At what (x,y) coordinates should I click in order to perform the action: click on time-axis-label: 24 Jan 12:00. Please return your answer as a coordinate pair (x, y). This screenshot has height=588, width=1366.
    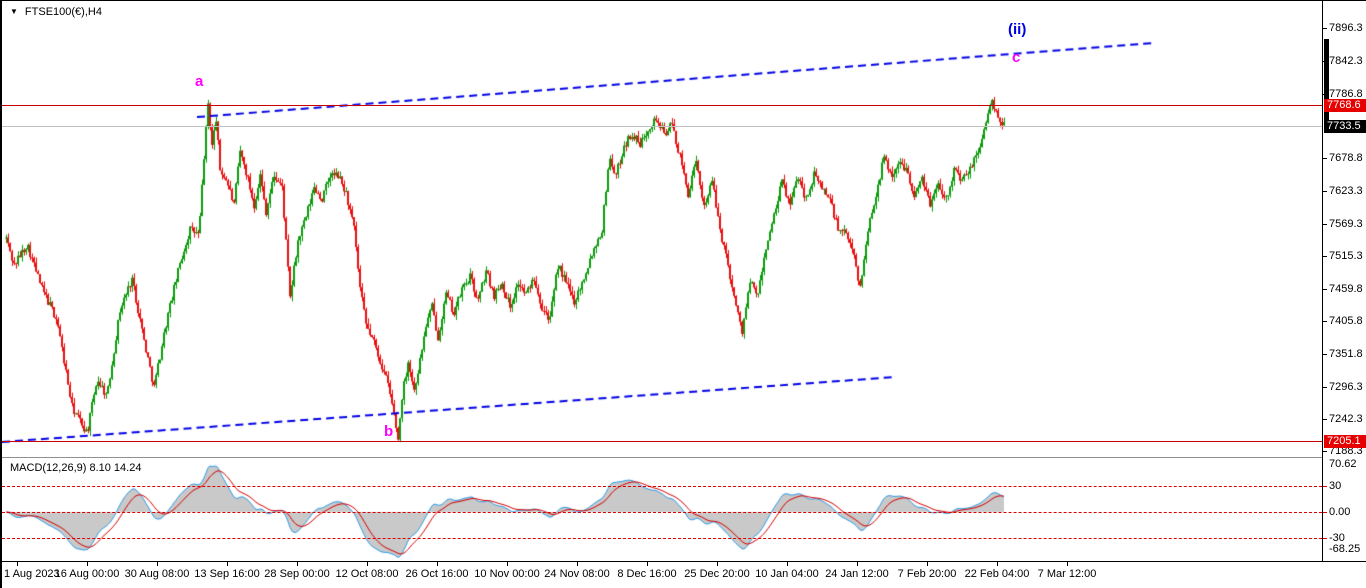
    Looking at the image, I should click on (857, 574).